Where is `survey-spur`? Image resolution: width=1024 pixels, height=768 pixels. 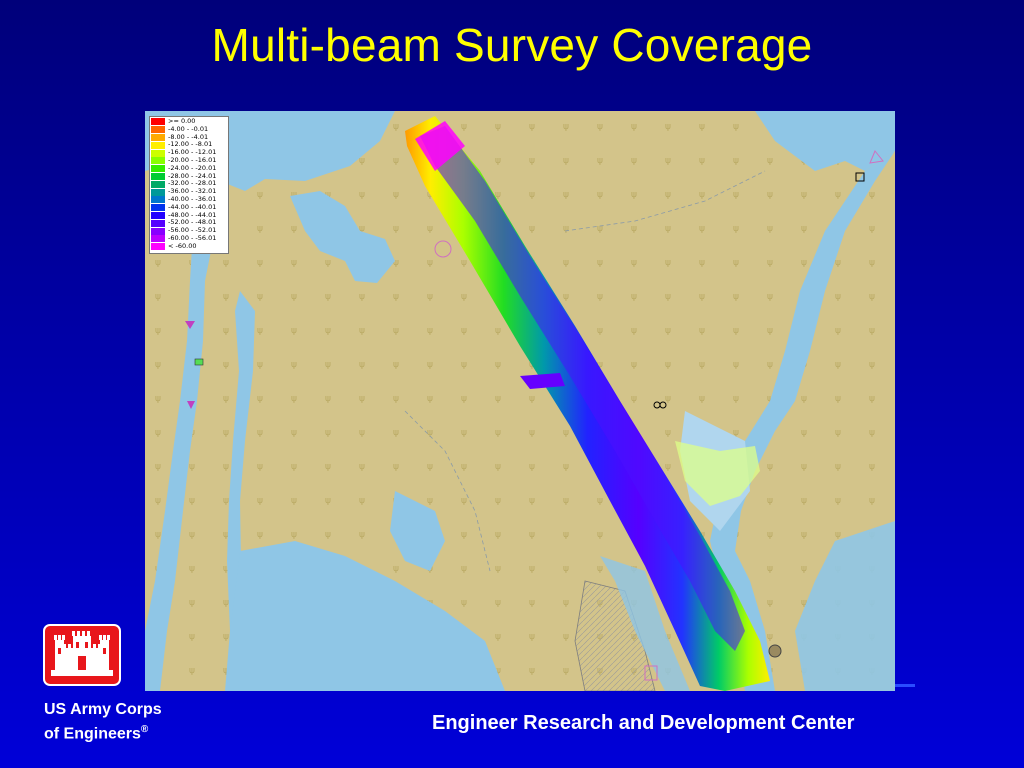 survey-spur is located at coordinates (542, 381).